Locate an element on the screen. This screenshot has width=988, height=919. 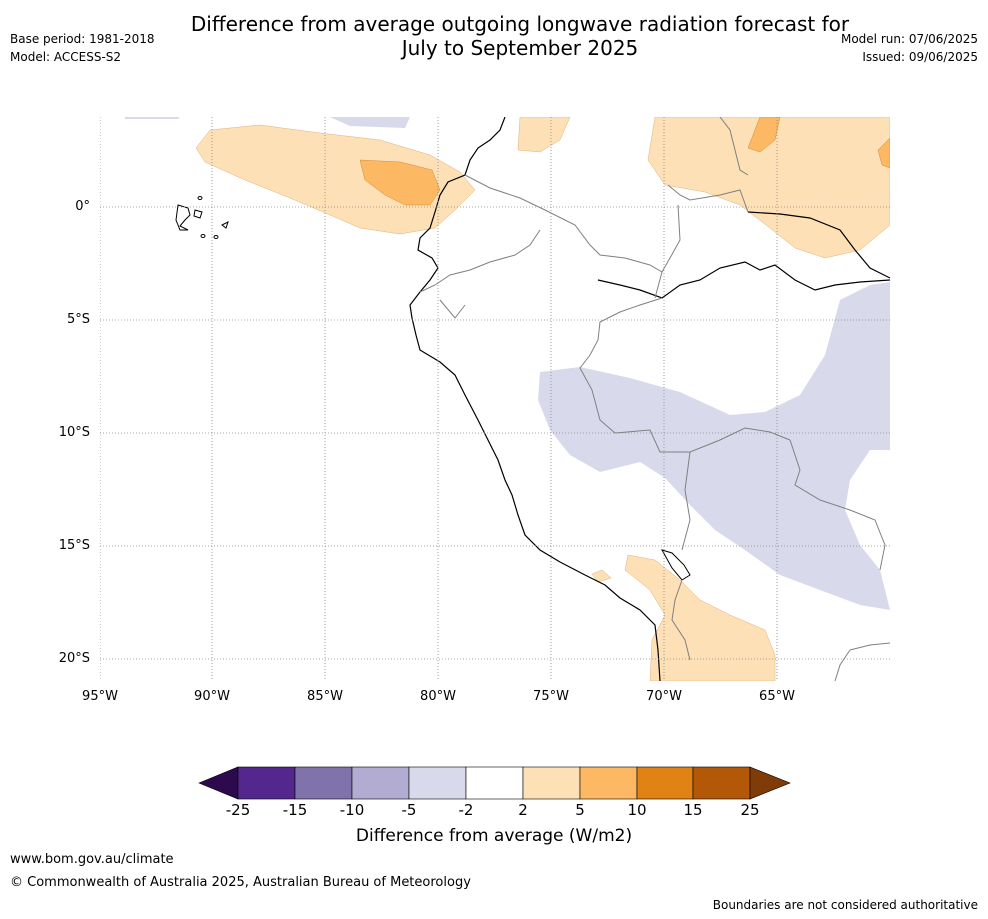
lon-label-90w: 90°W is located at coordinates (212, 696).